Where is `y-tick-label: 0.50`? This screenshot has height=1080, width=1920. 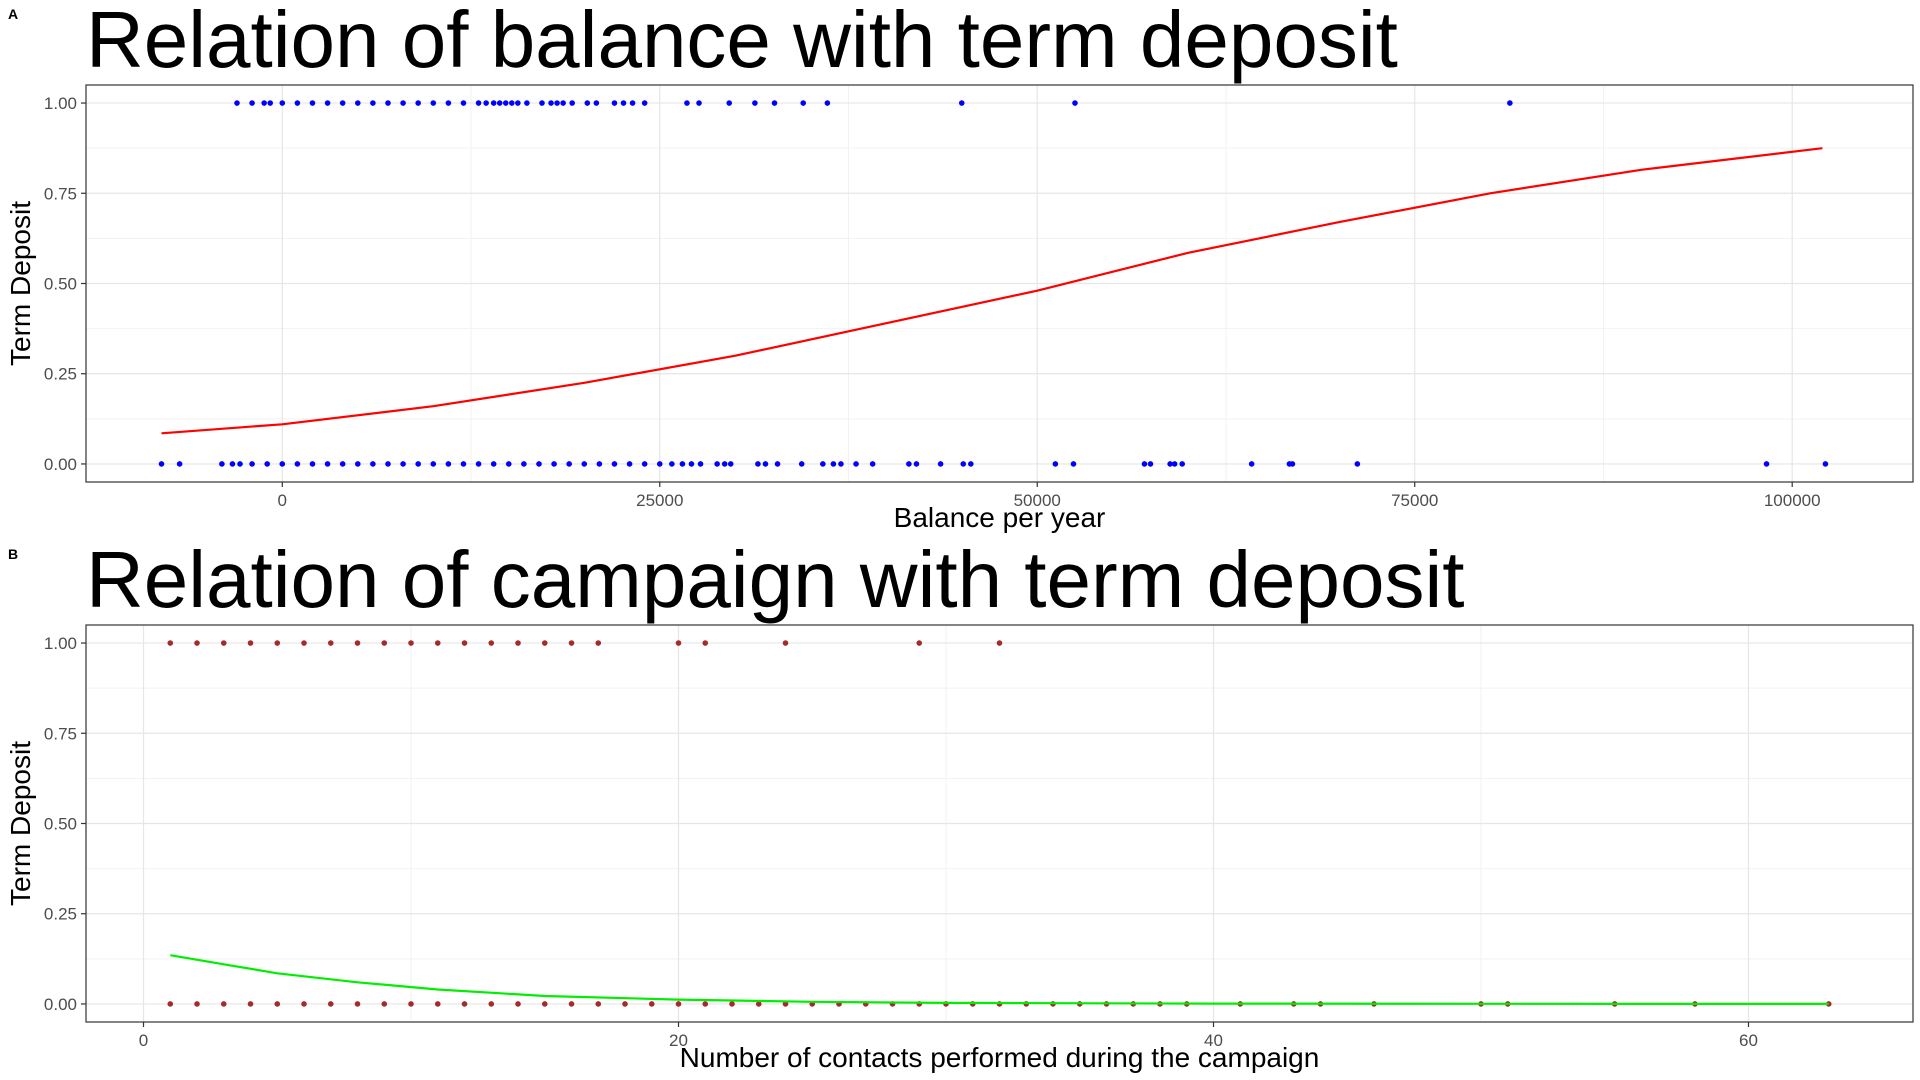 y-tick-label: 0.50 is located at coordinates (60, 284).